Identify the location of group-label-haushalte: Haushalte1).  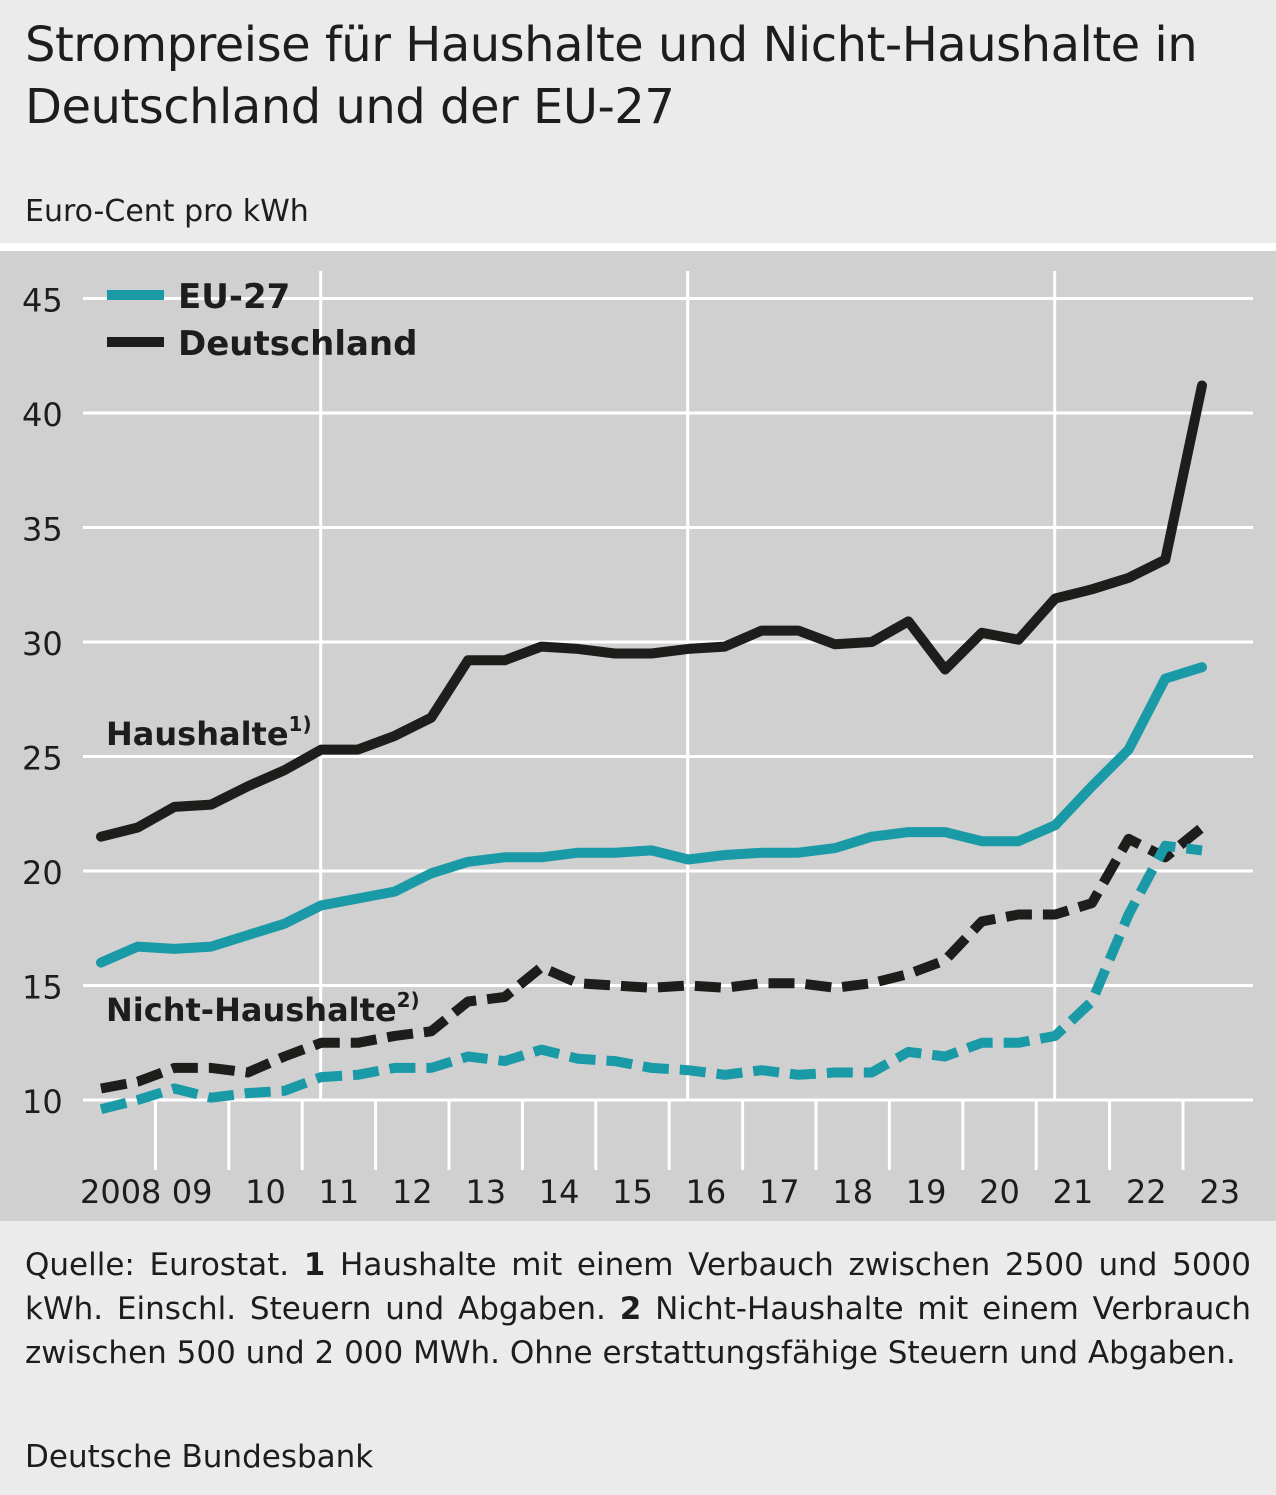
(209, 732).